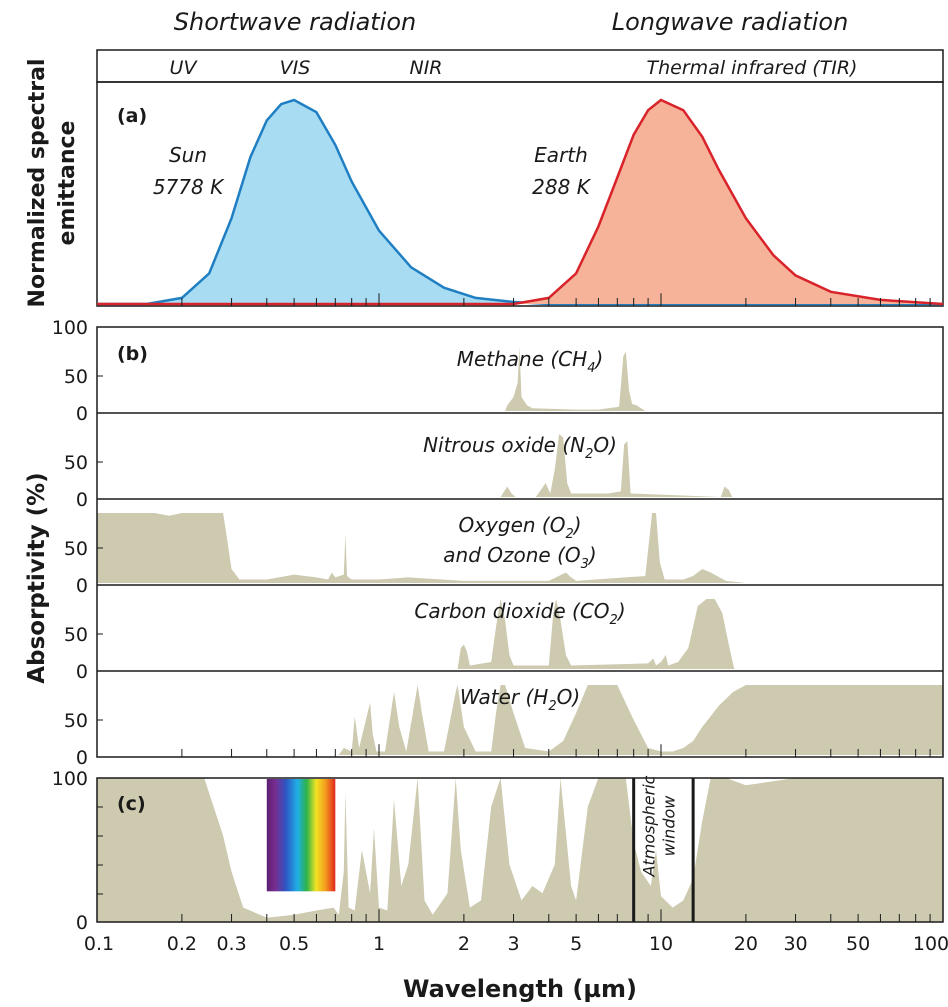 The height and width of the screenshot is (1007, 948). I want to click on panel-b-ticks, so click(556, 750).